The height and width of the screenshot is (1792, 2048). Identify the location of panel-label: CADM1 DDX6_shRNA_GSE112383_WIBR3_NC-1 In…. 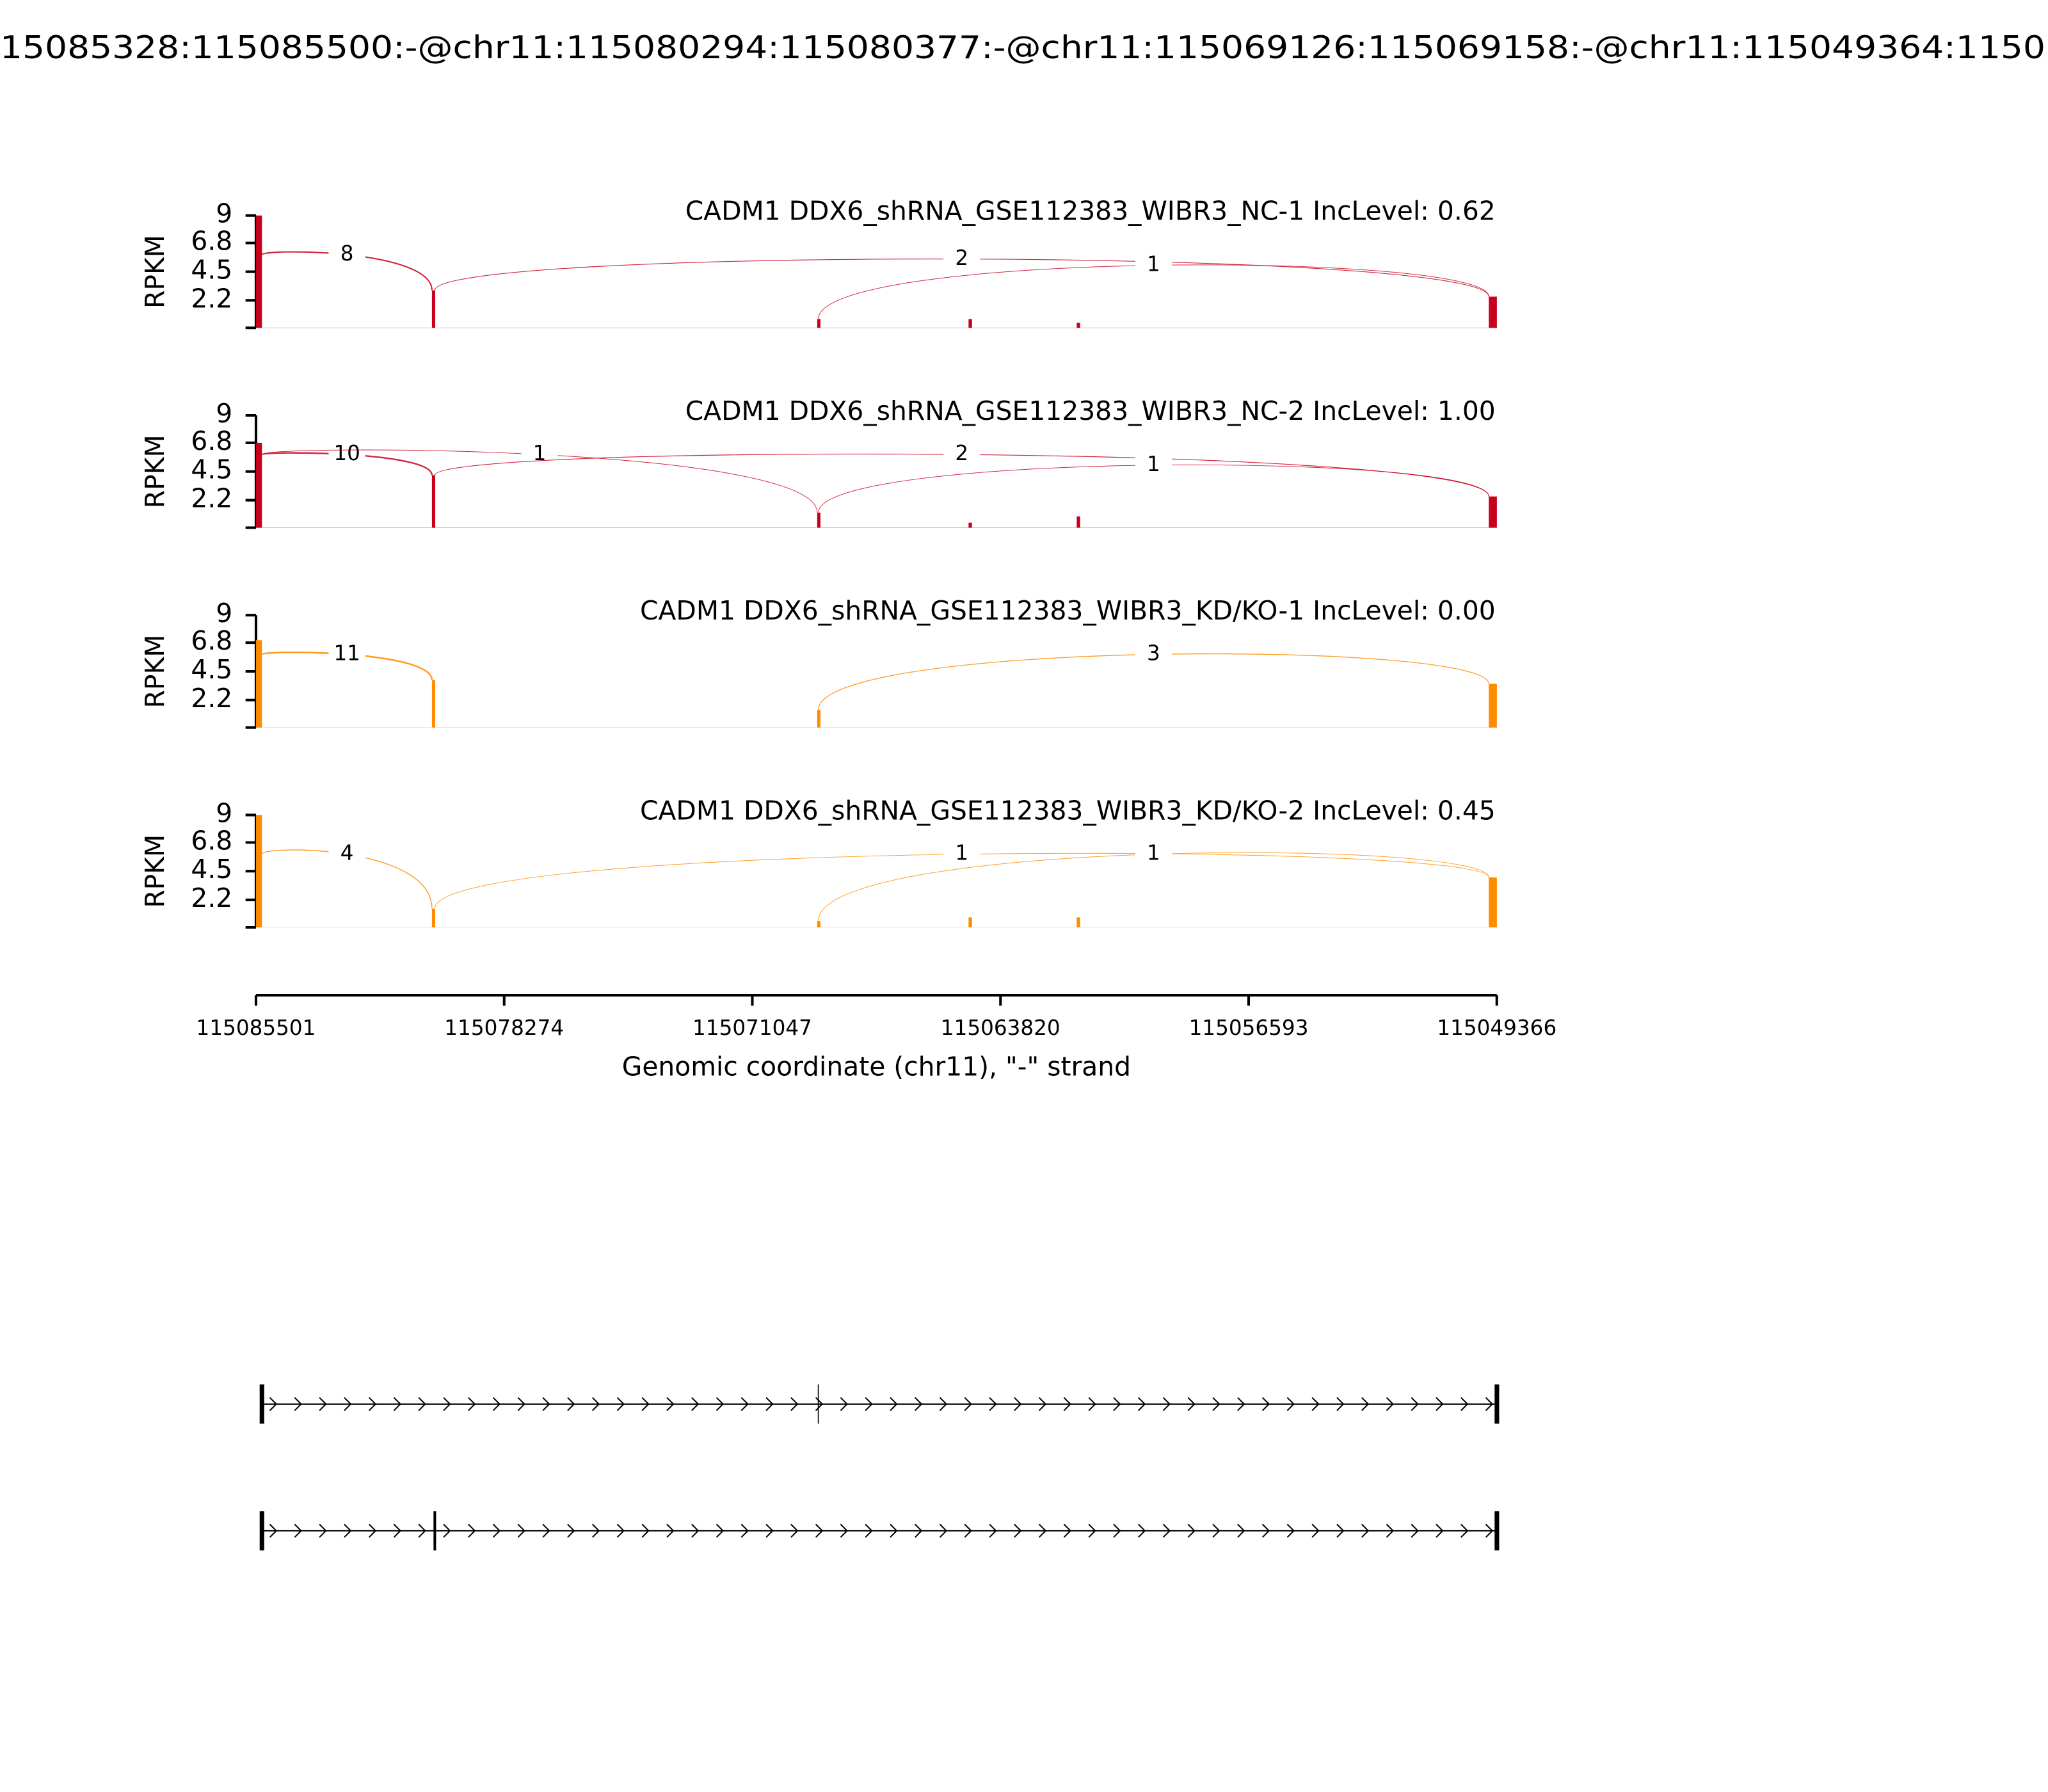
(1090, 211).